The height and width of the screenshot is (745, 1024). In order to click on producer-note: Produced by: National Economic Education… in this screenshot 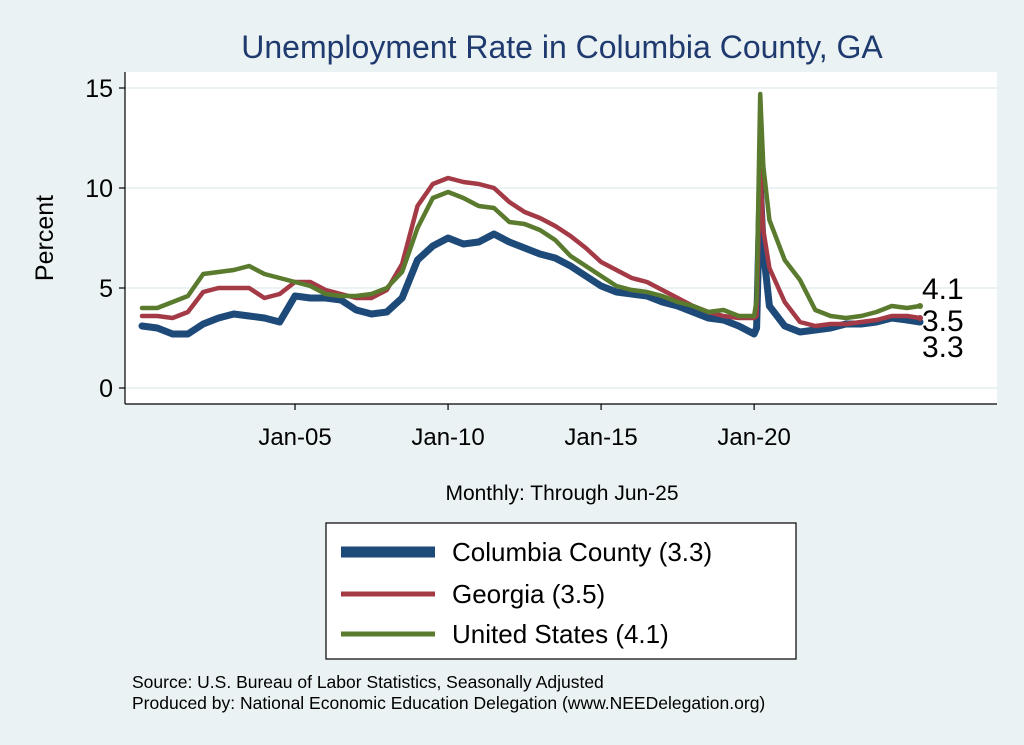, I will do `click(449, 703)`.